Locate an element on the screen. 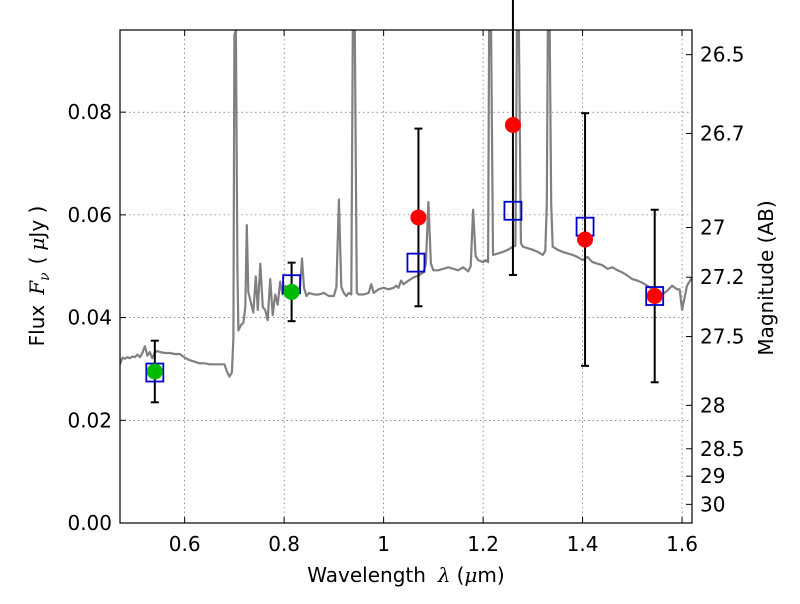 The width and height of the screenshot is (800, 604). magnitude-tick-label: 29 is located at coordinates (712, 476).